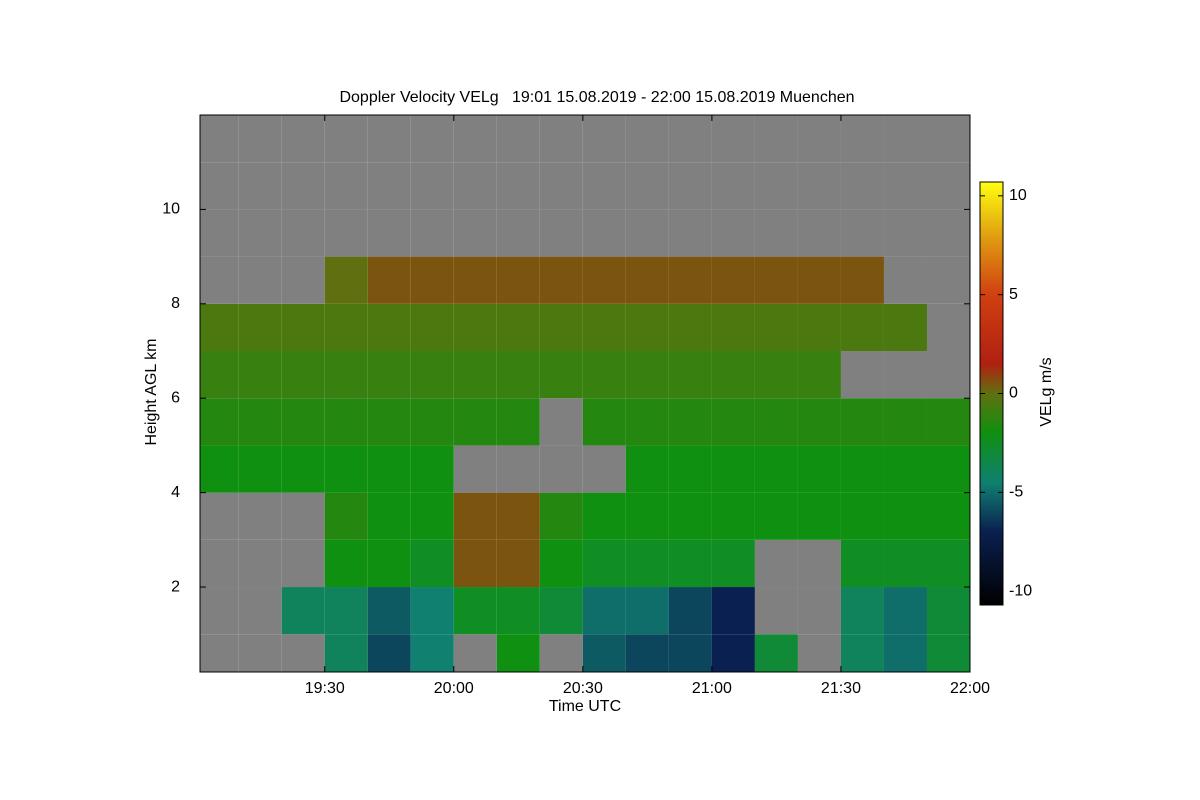 The height and width of the screenshot is (800, 1200). I want to click on y-tick-label: 2, so click(175, 586).